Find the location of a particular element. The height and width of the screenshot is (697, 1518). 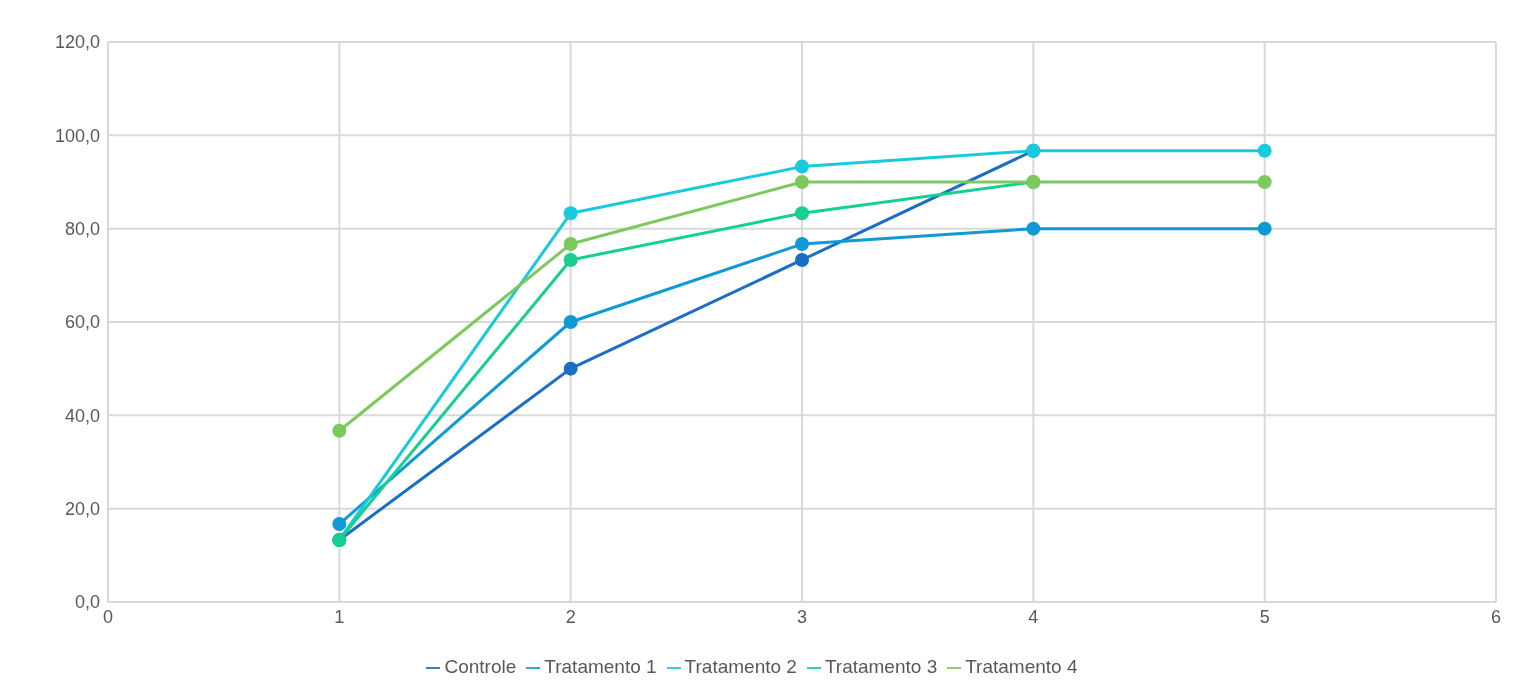

legend-label: Tratamento 1 is located at coordinates (600, 666).